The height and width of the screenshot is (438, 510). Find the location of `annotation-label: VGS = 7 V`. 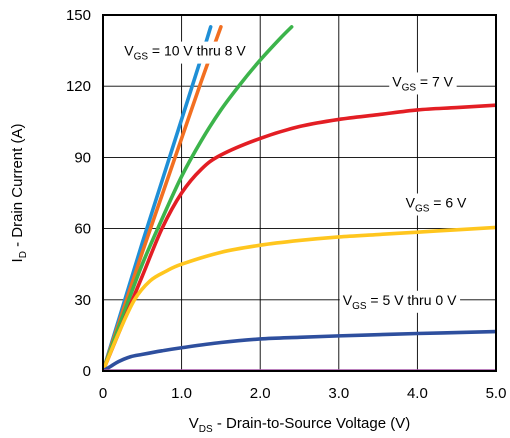

annotation-label: VGS = 7 V is located at coordinates (422, 83).